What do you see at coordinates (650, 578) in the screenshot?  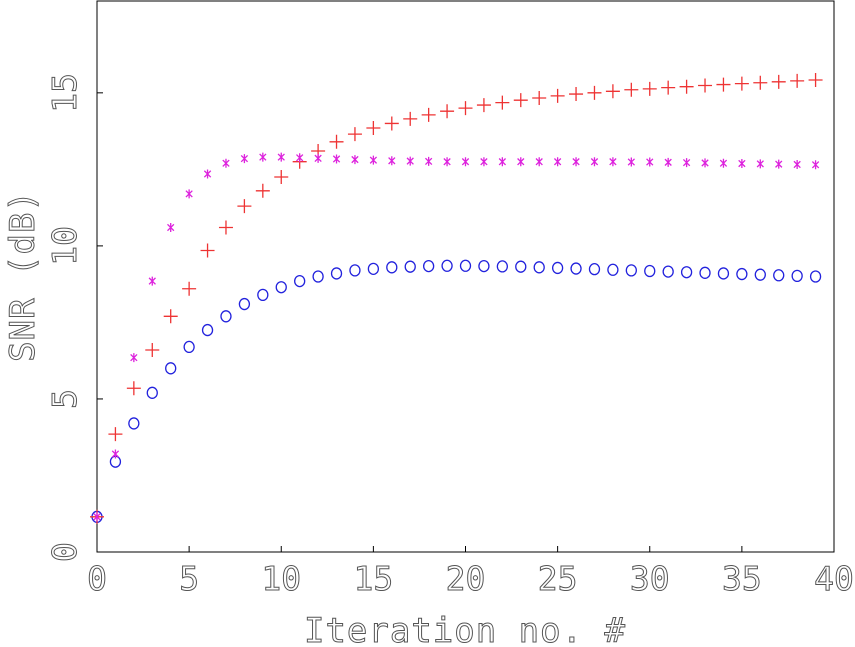 I see `x-tick-label: 30` at bounding box center [650, 578].